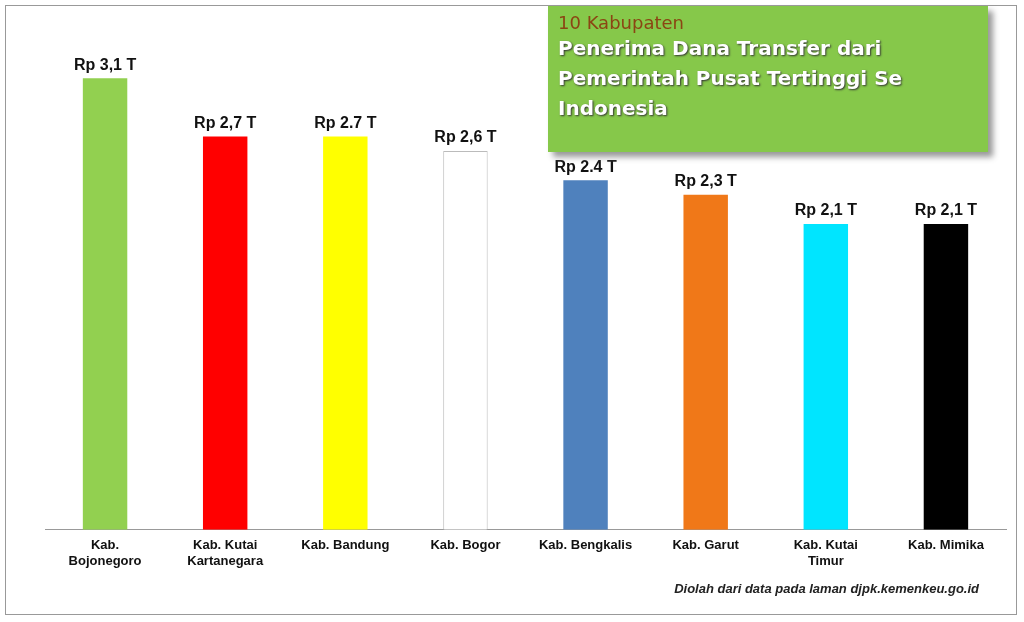  What do you see at coordinates (465, 137) in the screenshot?
I see `data-label: Rp 2,6 T` at bounding box center [465, 137].